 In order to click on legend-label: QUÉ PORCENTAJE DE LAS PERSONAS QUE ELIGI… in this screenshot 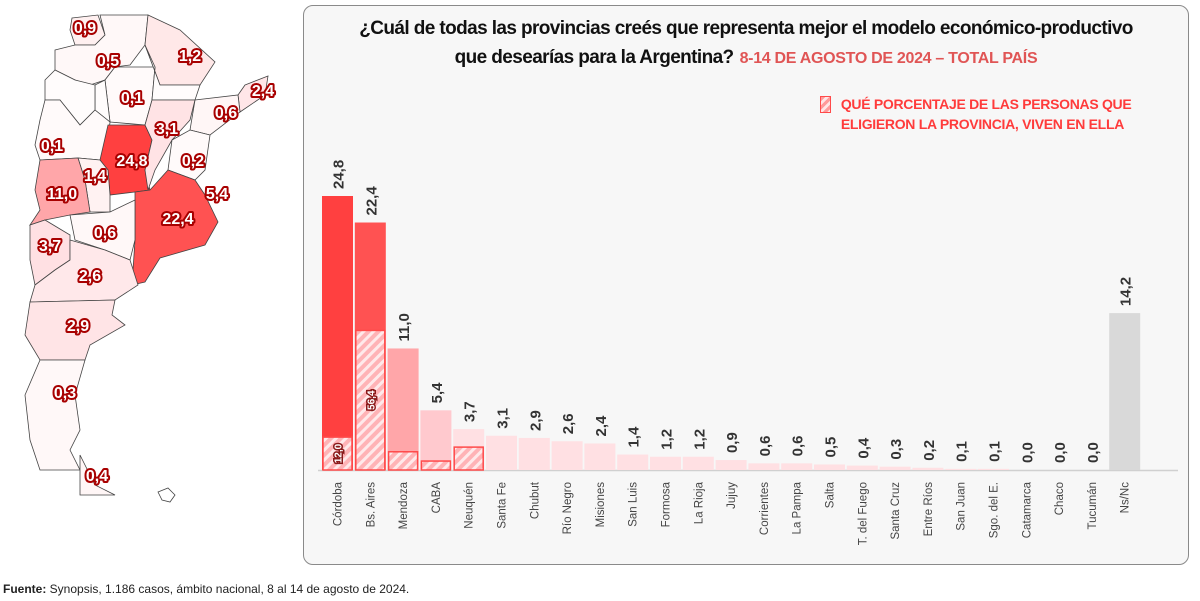, I will do `click(986, 114)`.